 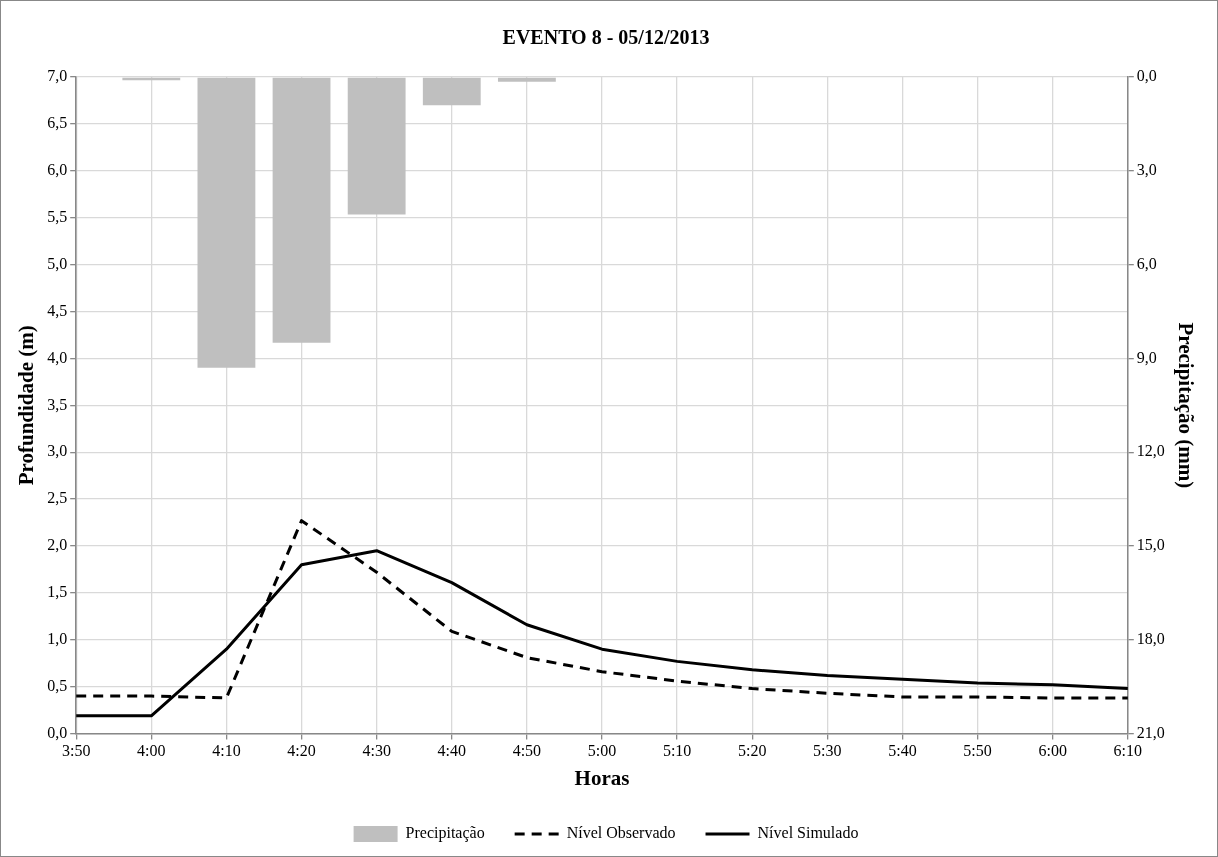 What do you see at coordinates (151, 751) in the screenshot?
I see `x-tick-label: 4:00` at bounding box center [151, 751].